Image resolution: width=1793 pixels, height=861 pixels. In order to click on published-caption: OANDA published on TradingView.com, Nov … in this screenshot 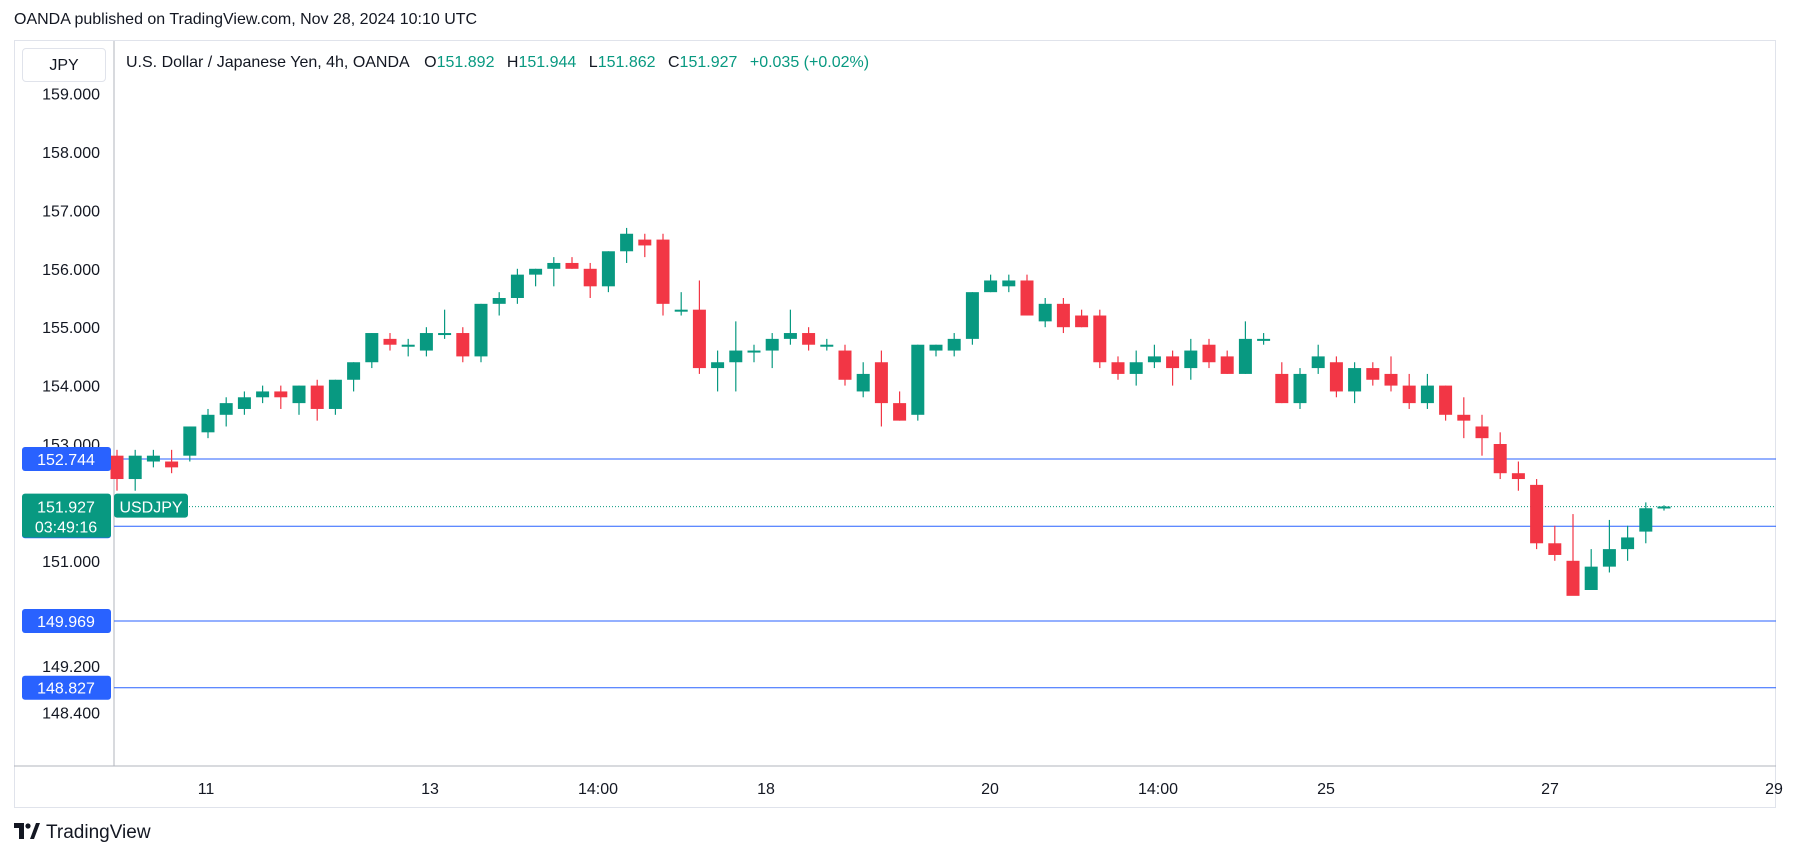, I will do `click(246, 19)`.